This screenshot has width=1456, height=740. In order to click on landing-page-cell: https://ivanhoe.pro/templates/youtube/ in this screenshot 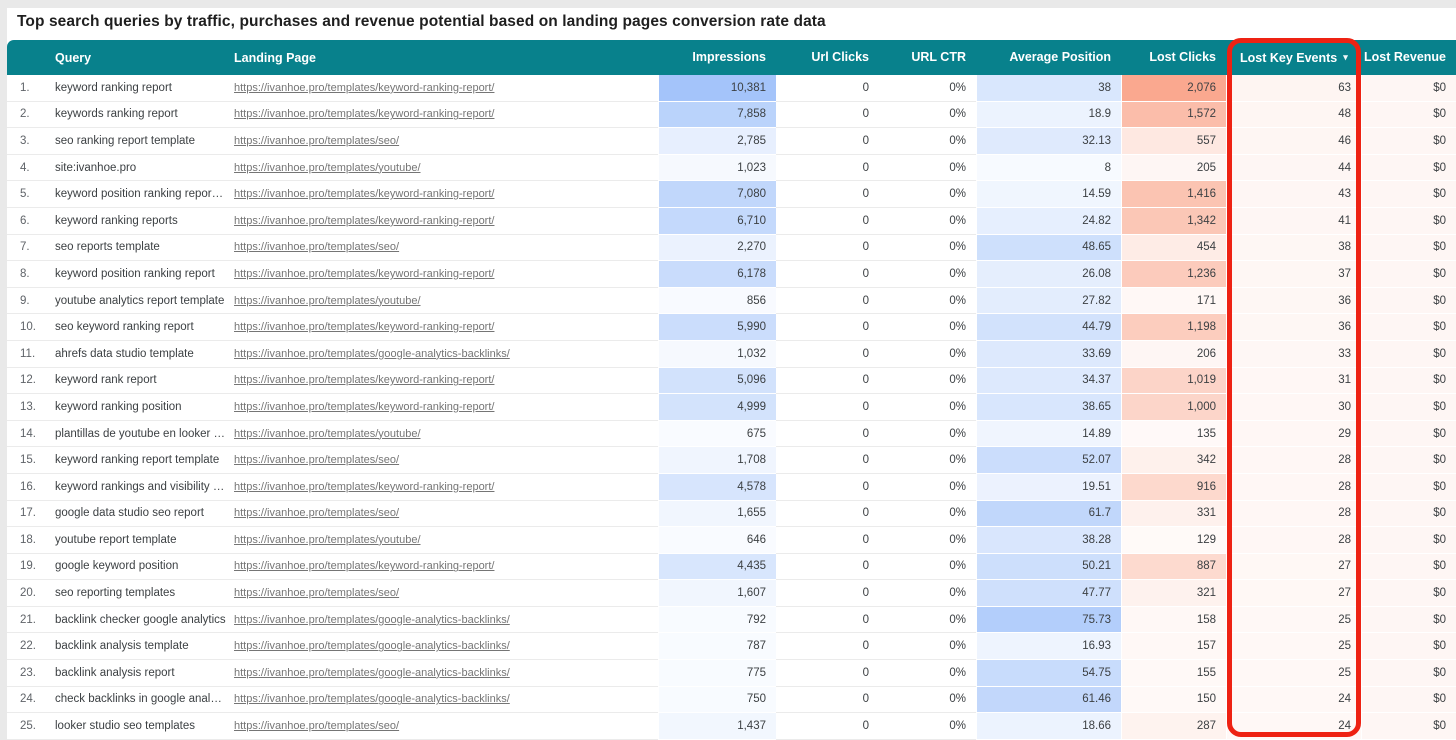, I will do `click(443, 168)`.